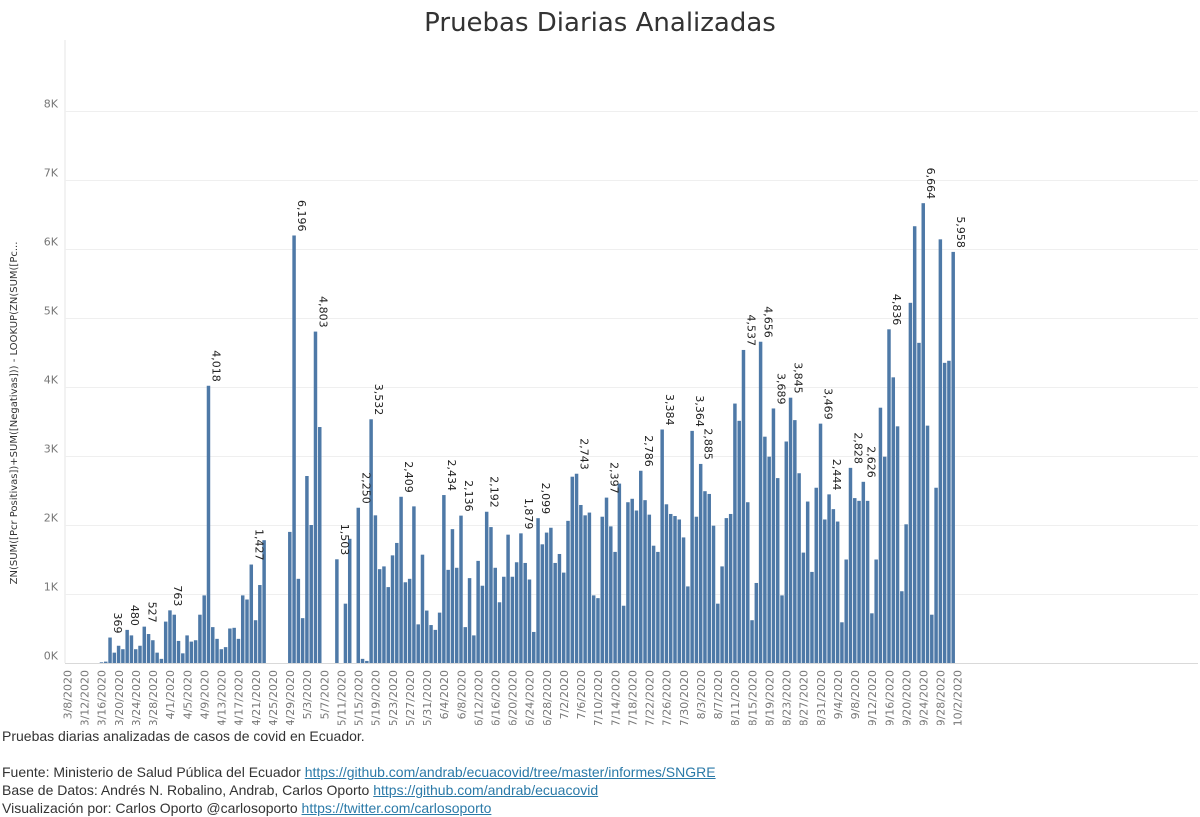  What do you see at coordinates (787, 697) in the screenshot?
I see `x-tick-label: 8/23/2020` at bounding box center [787, 697].